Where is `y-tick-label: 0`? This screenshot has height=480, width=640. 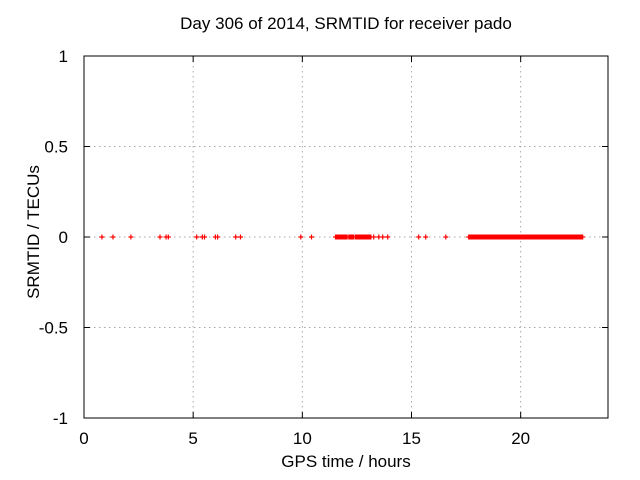
y-tick-label: 0 is located at coordinates (63, 237).